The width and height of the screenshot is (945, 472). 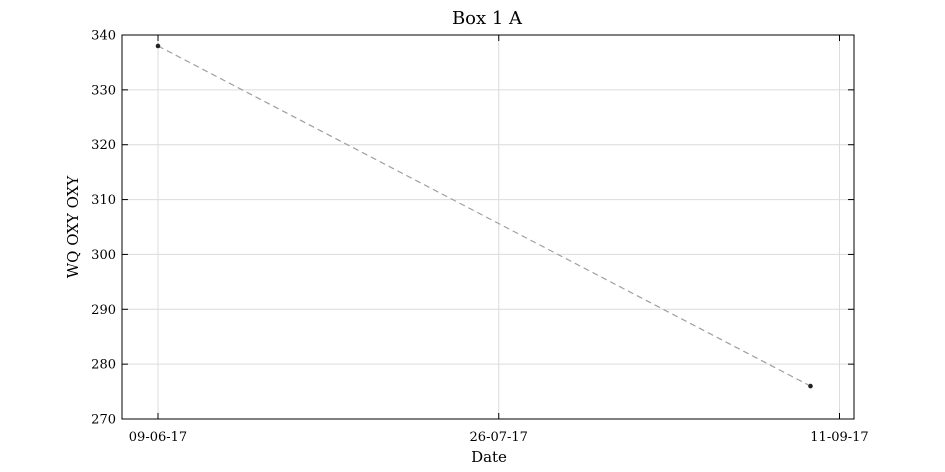 I want to click on y-tick-label: 300, so click(x=103, y=255).